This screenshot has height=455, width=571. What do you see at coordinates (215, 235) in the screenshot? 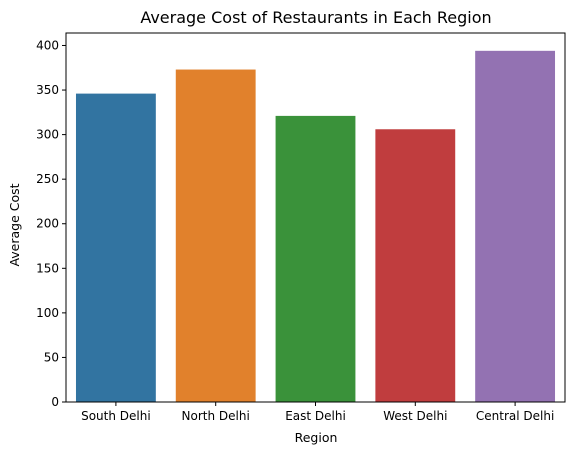
I see `bar-north-delhi` at bounding box center [215, 235].